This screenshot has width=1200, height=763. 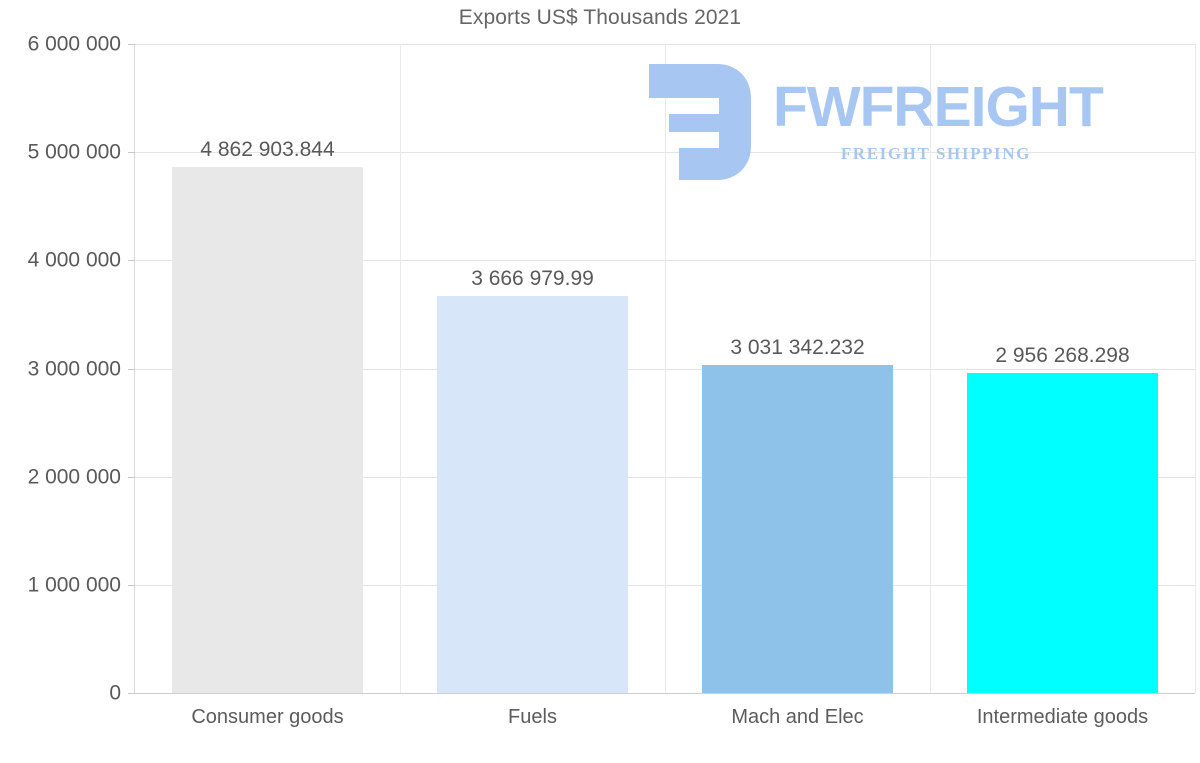 I want to click on x-axis-label: Consumer goods, so click(x=267, y=717).